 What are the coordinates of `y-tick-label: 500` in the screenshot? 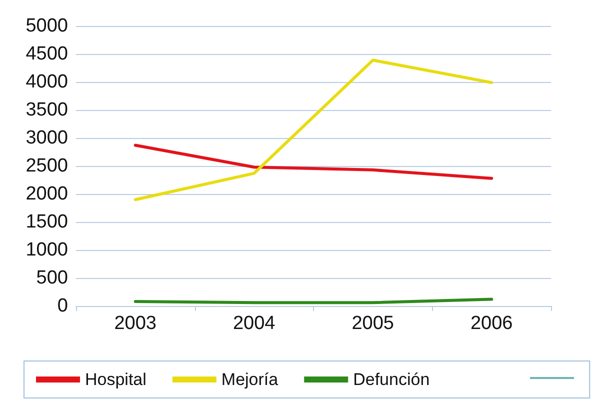 It's located at (52, 278).